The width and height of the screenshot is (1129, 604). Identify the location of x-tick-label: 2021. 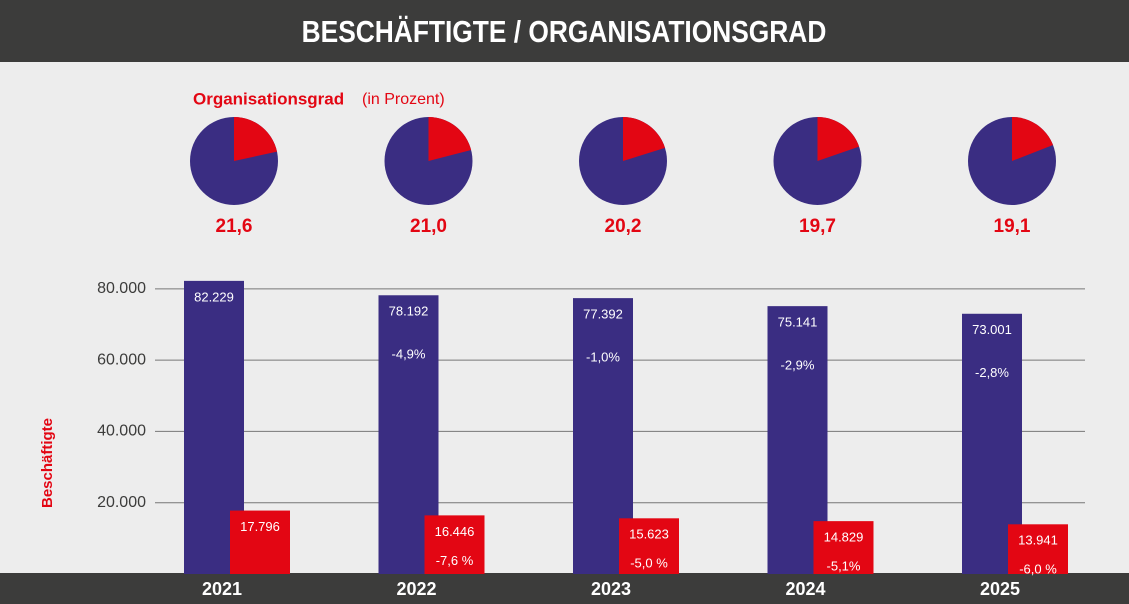
(222, 589).